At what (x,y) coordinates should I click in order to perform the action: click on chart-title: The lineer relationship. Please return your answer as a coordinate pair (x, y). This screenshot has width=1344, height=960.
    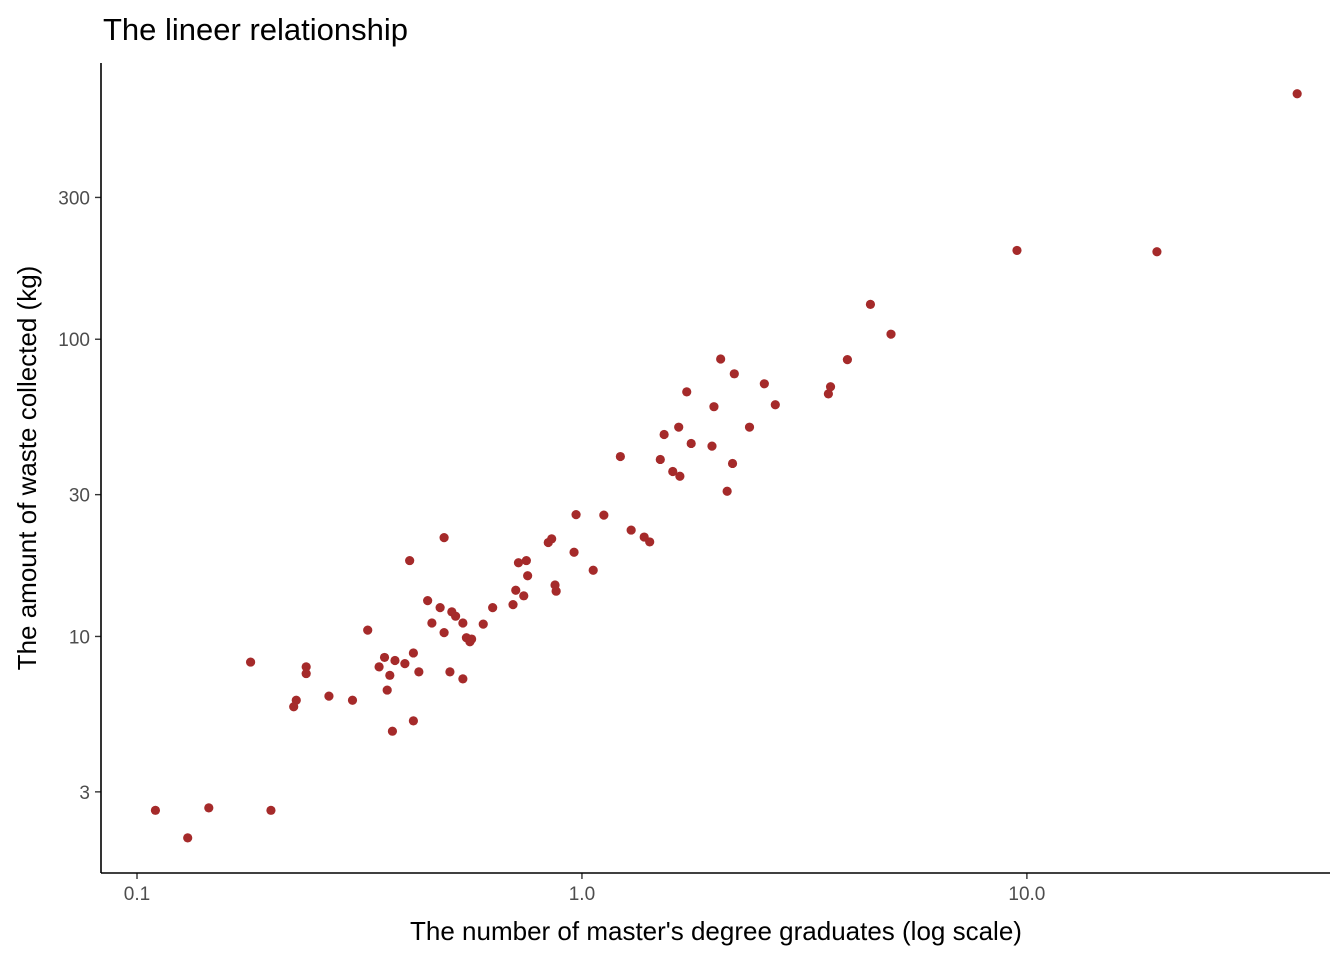
    Looking at the image, I should click on (255, 29).